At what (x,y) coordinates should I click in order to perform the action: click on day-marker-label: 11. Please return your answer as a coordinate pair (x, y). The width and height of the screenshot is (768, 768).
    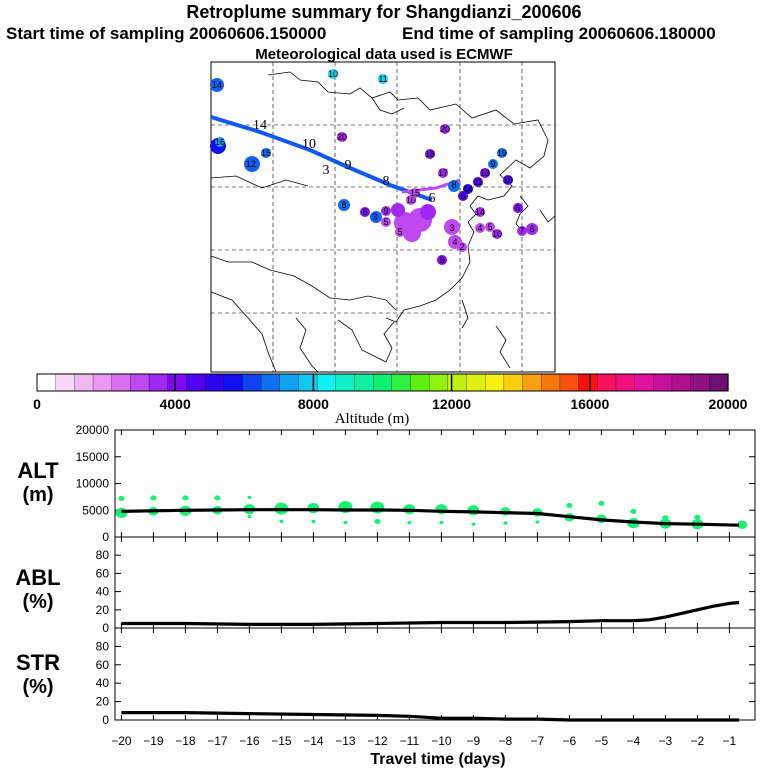
    Looking at the image, I should click on (477, 182).